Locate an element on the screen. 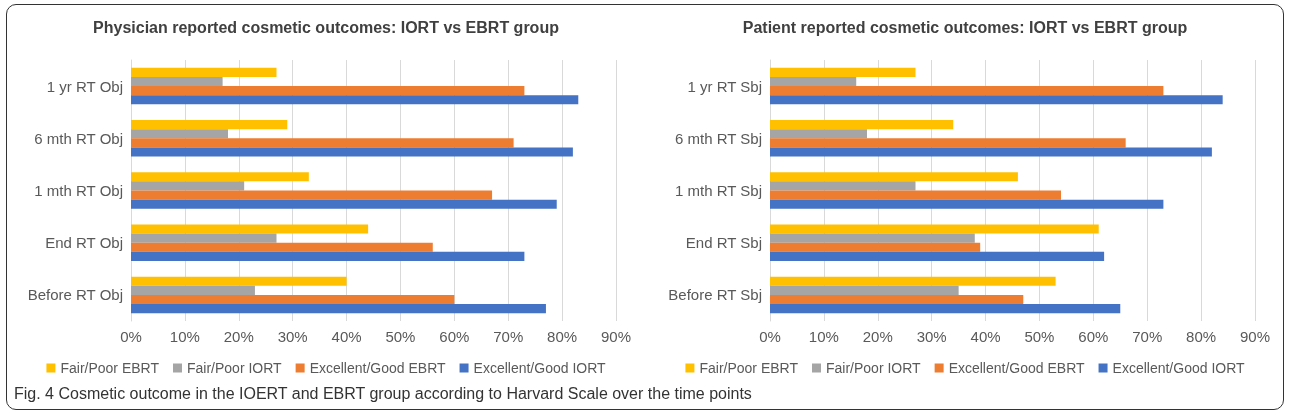 Image resolution: width=1292 pixels, height=417 pixels. y-tick-label: 1 yr RT Sbj is located at coordinates (724, 86).